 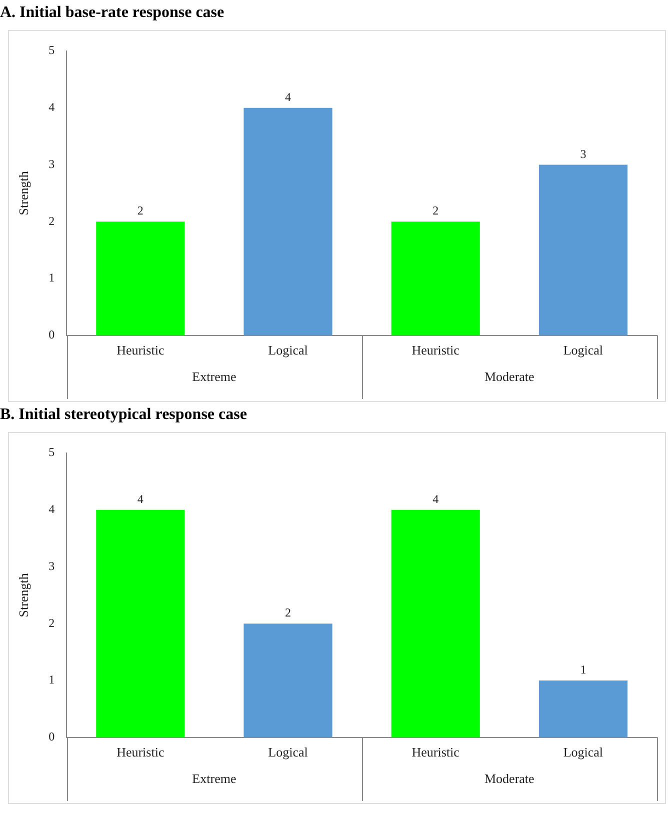 I want to click on data-label: 1, so click(x=583, y=669).